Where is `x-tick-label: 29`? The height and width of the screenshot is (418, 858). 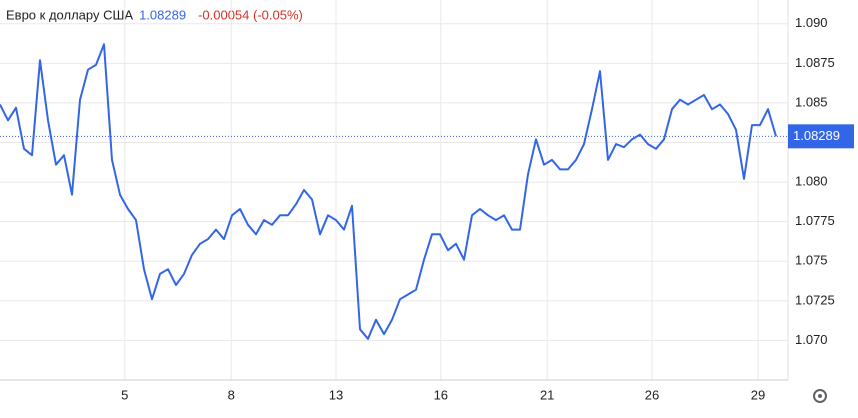
x-tick-label: 29 is located at coordinates (758, 394).